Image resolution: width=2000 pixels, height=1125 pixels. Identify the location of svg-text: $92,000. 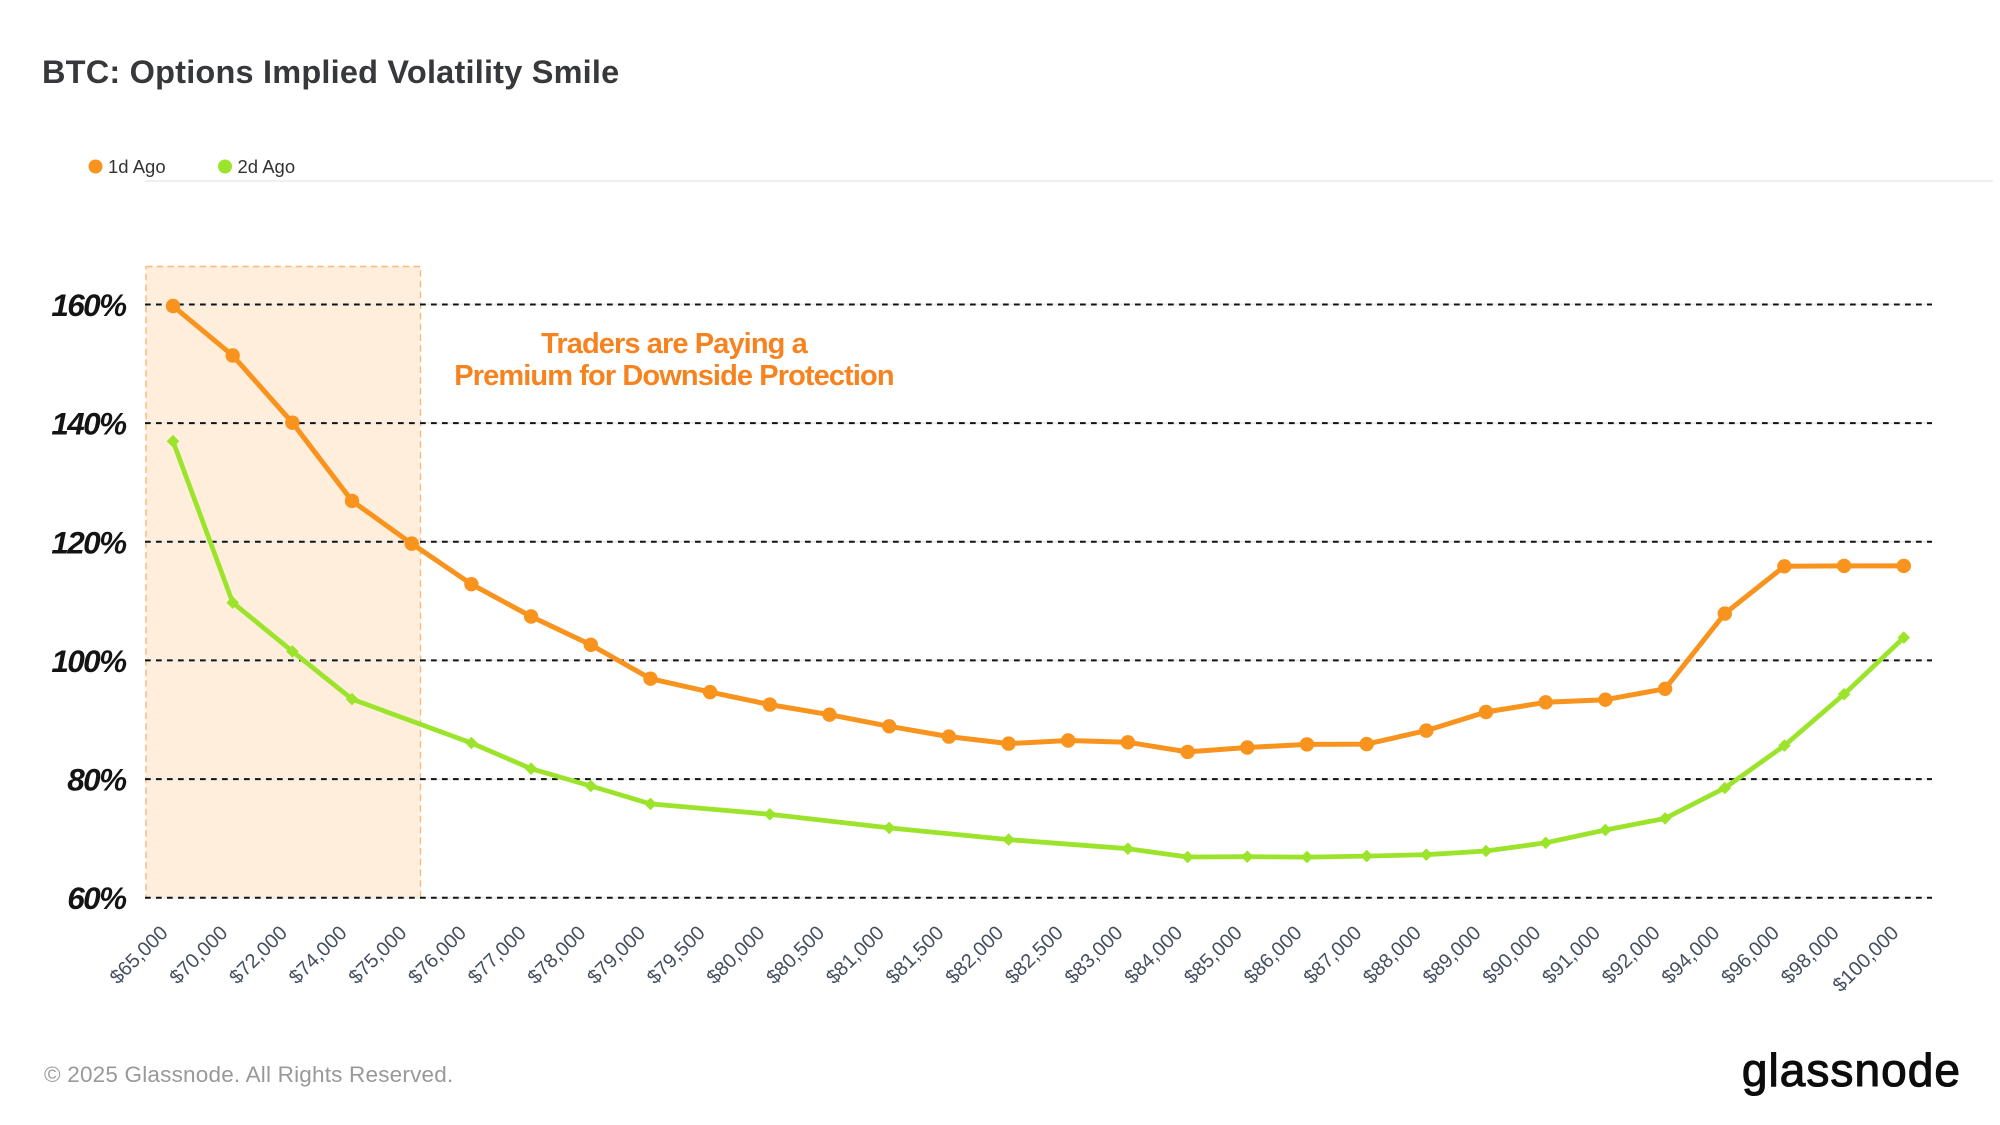
(1631, 955).